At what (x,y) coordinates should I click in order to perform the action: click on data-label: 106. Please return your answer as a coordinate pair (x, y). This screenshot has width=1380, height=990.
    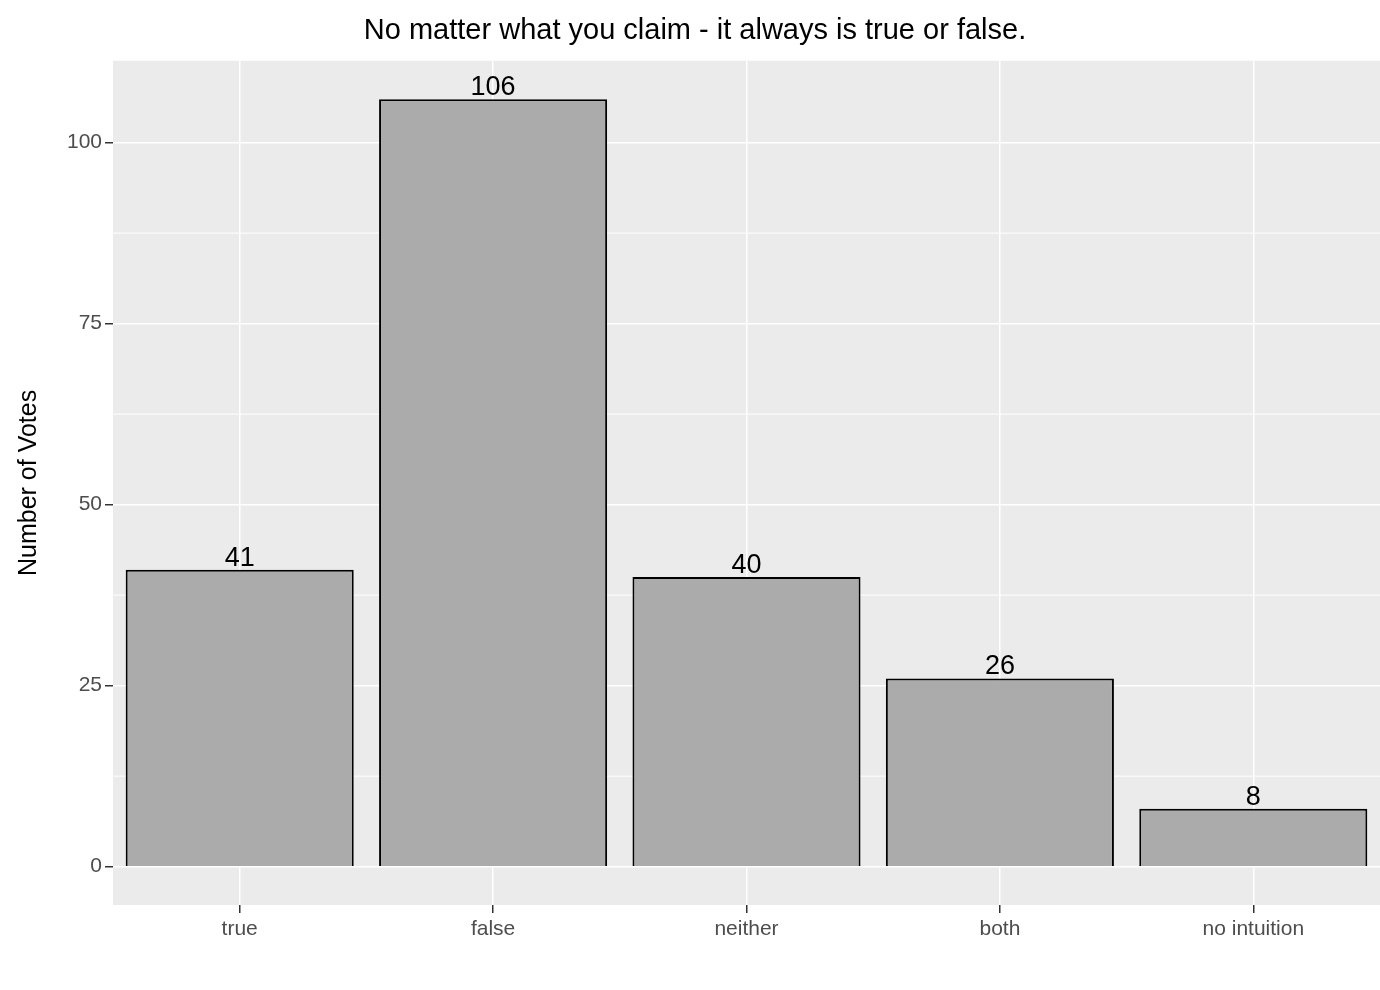
    Looking at the image, I should click on (493, 86).